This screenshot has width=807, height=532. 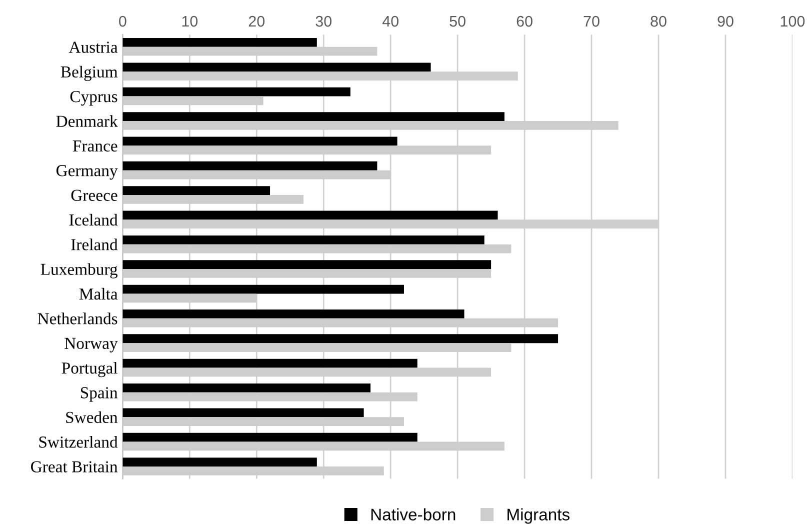 I want to click on x-tick-label: 70, so click(x=592, y=21).